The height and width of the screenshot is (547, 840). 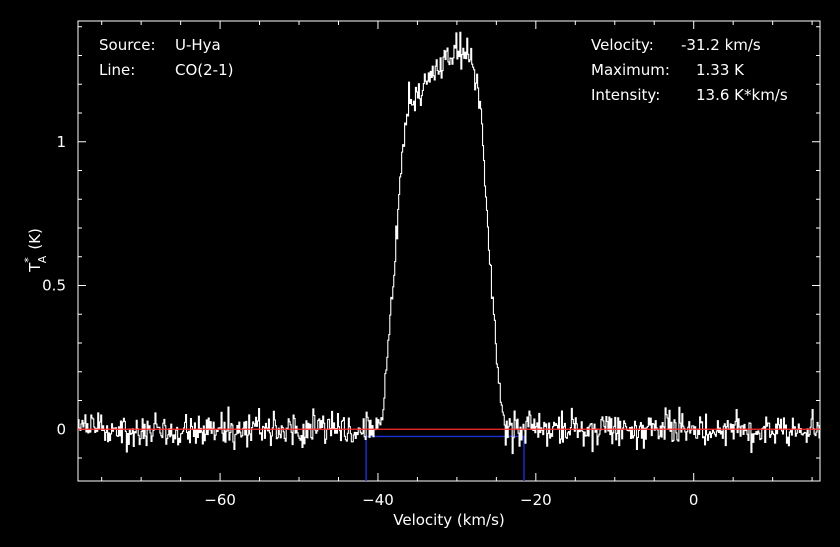 I want to click on x-tick-label: −60, so click(x=220, y=500).